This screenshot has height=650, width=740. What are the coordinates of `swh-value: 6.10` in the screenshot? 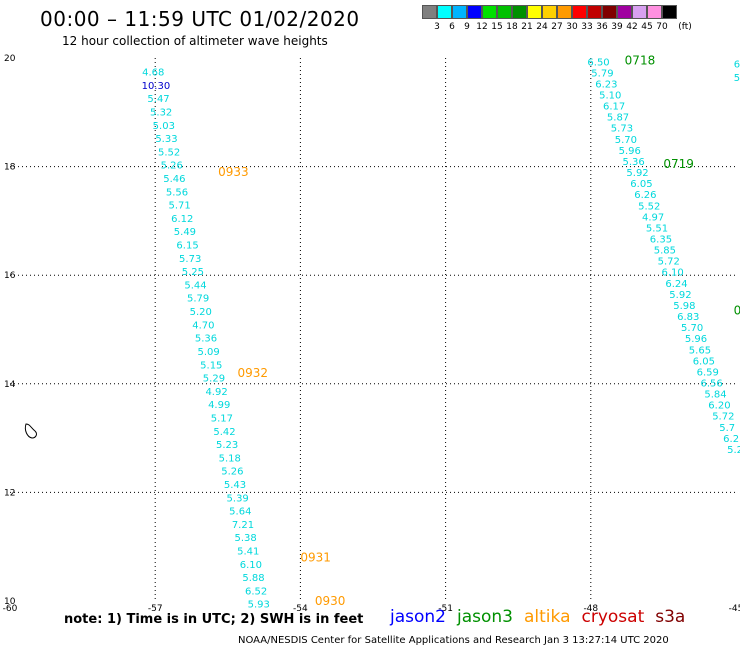 It's located at (251, 565).